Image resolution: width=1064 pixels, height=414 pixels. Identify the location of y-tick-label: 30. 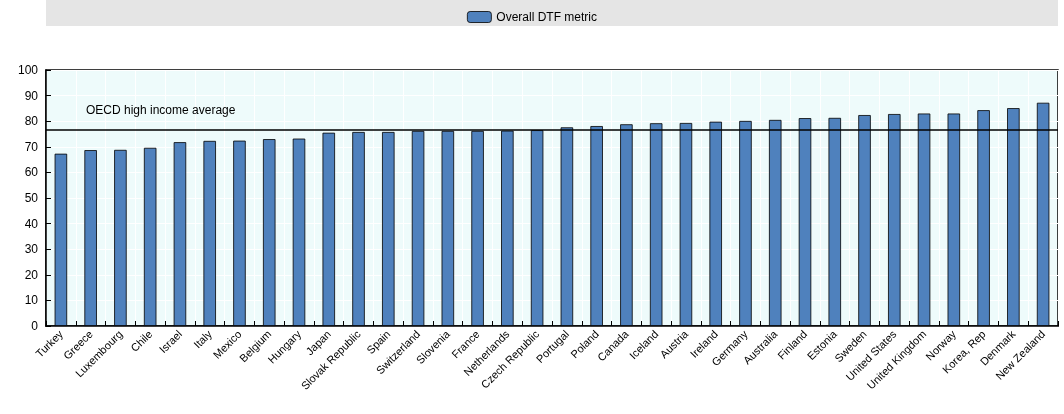
(31, 249).